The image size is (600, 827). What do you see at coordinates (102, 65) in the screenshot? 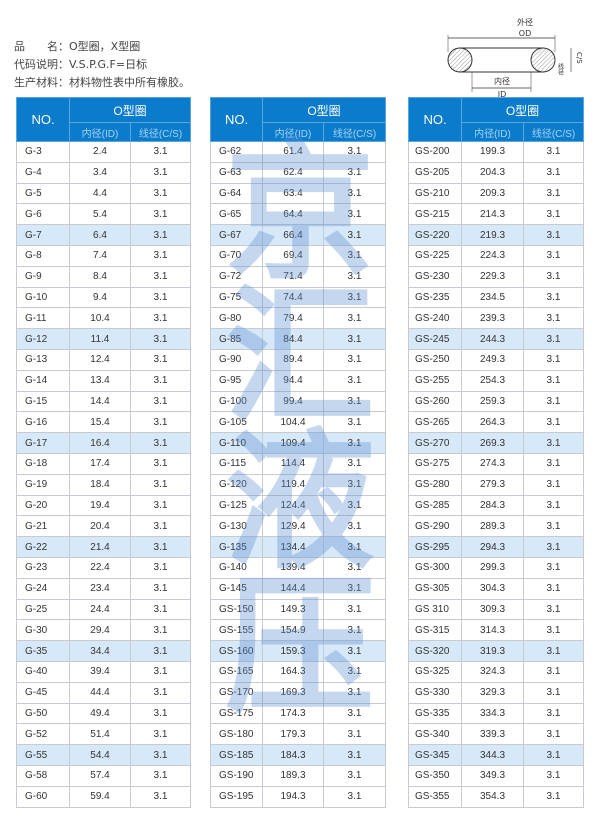
I see `code-row: 代码说明：V.S.P.G.F=日标` at bounding box center [102, 65].